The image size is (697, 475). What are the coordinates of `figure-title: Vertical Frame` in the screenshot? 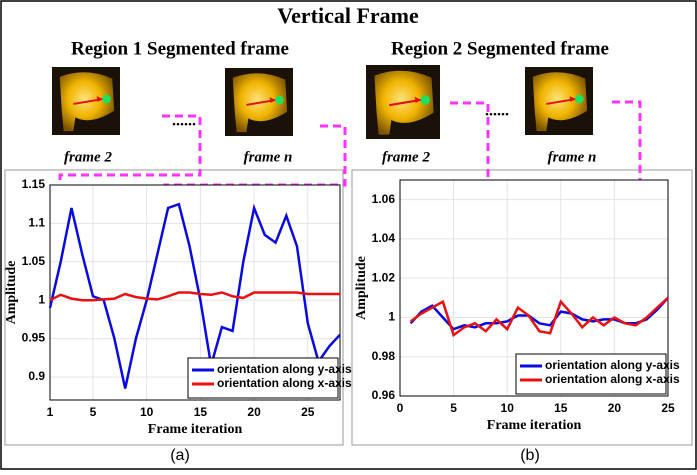 It's located at (348, 15).